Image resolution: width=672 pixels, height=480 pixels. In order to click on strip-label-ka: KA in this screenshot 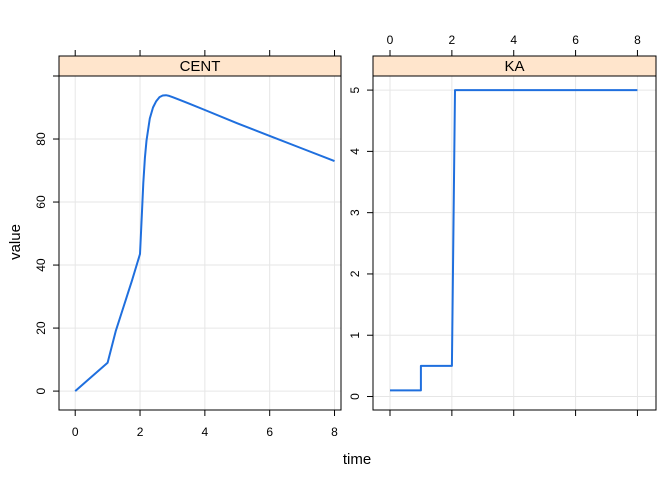, I will do `click(514, 66)`.